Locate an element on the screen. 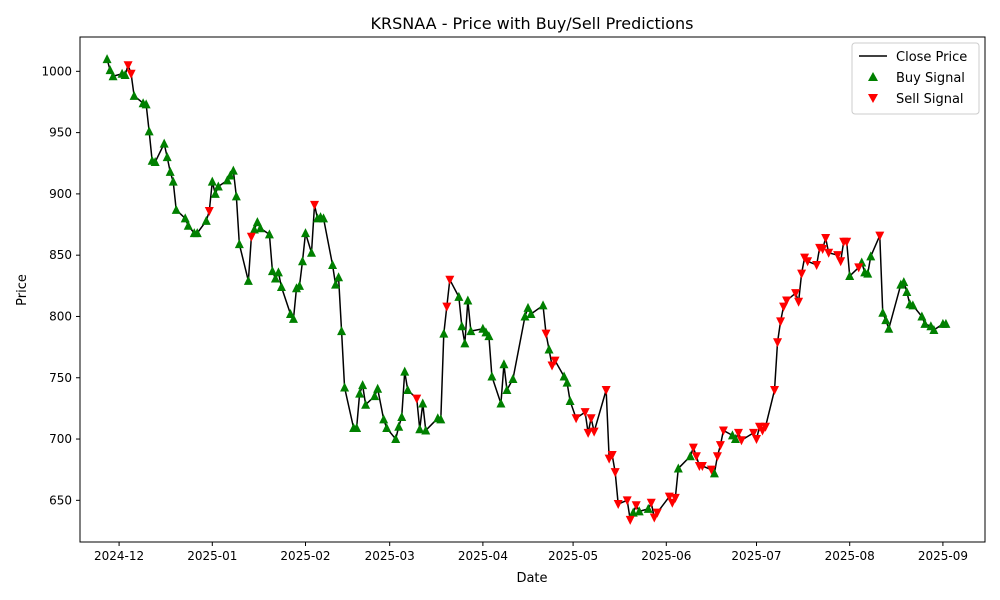 The image size is (1000, 600). y-tick-label: 800 is located at coordinates (60, 316).